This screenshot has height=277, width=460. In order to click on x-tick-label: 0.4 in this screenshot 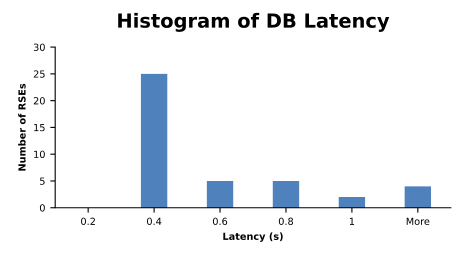, I will do `click(154, 221)`.